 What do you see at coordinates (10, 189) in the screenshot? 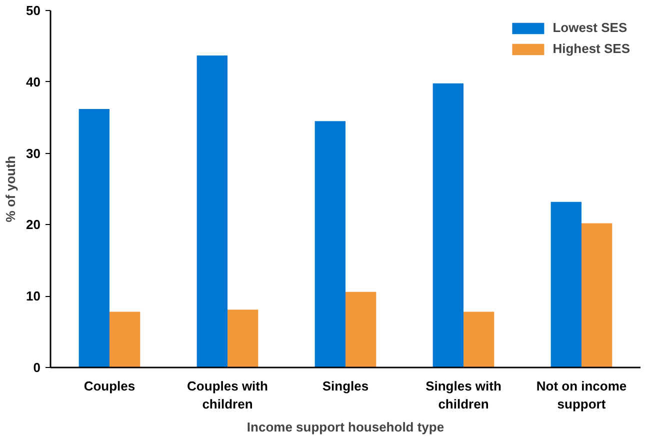
I see `y-axis-title: % of youth` at bounding box center [10, 189].